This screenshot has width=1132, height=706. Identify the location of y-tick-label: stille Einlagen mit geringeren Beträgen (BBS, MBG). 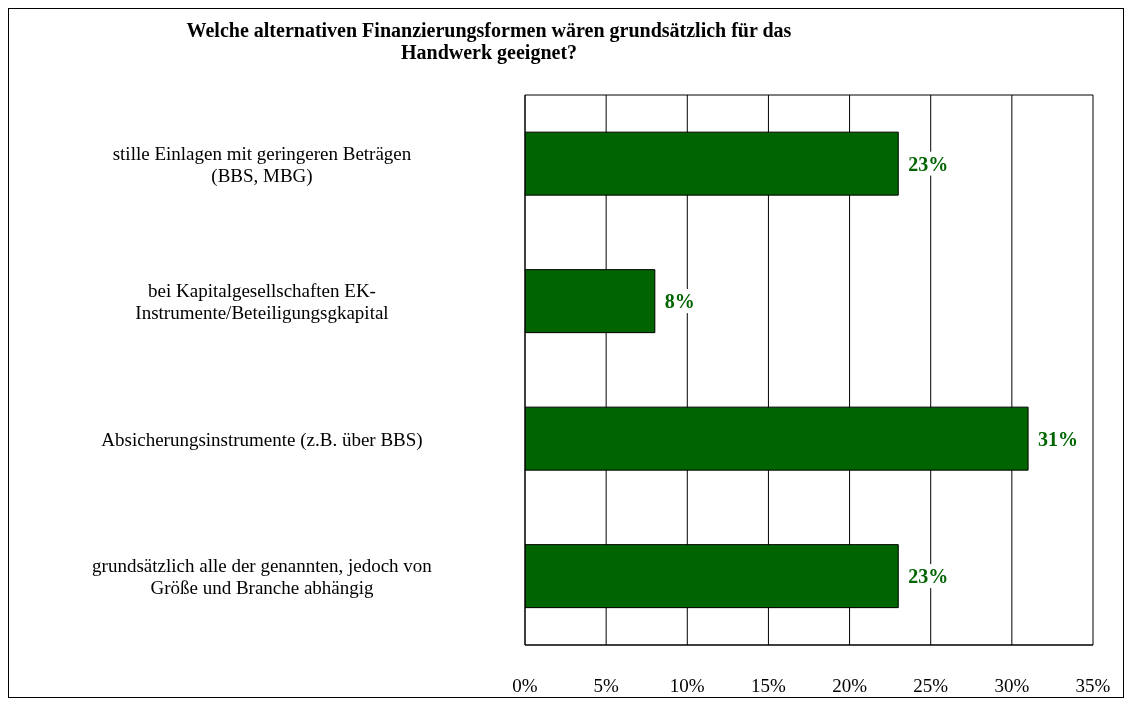
(262, 164).